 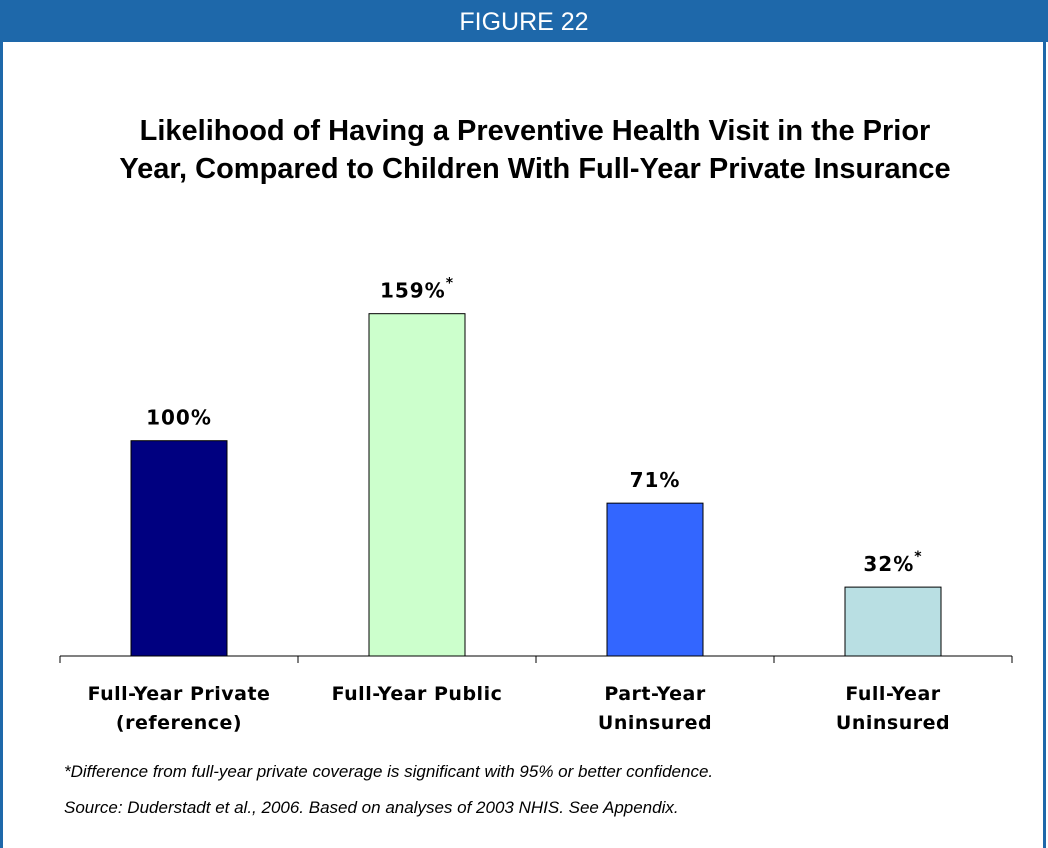 What do you see at coordinates (655, 480) in the screenshot?
I see `value-label-3: 71%` at bounding box center [655, 480].